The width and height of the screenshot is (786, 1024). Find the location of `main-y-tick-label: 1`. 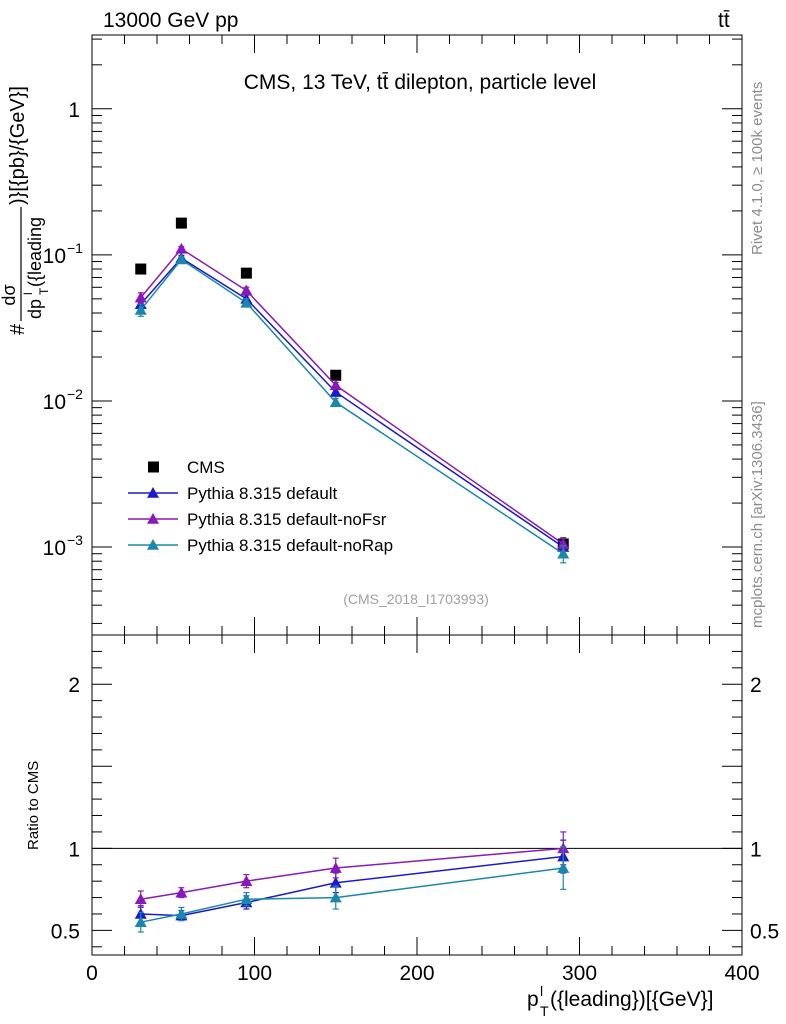

main-y-tick-label: 1 is located at coordinates (74, 110).